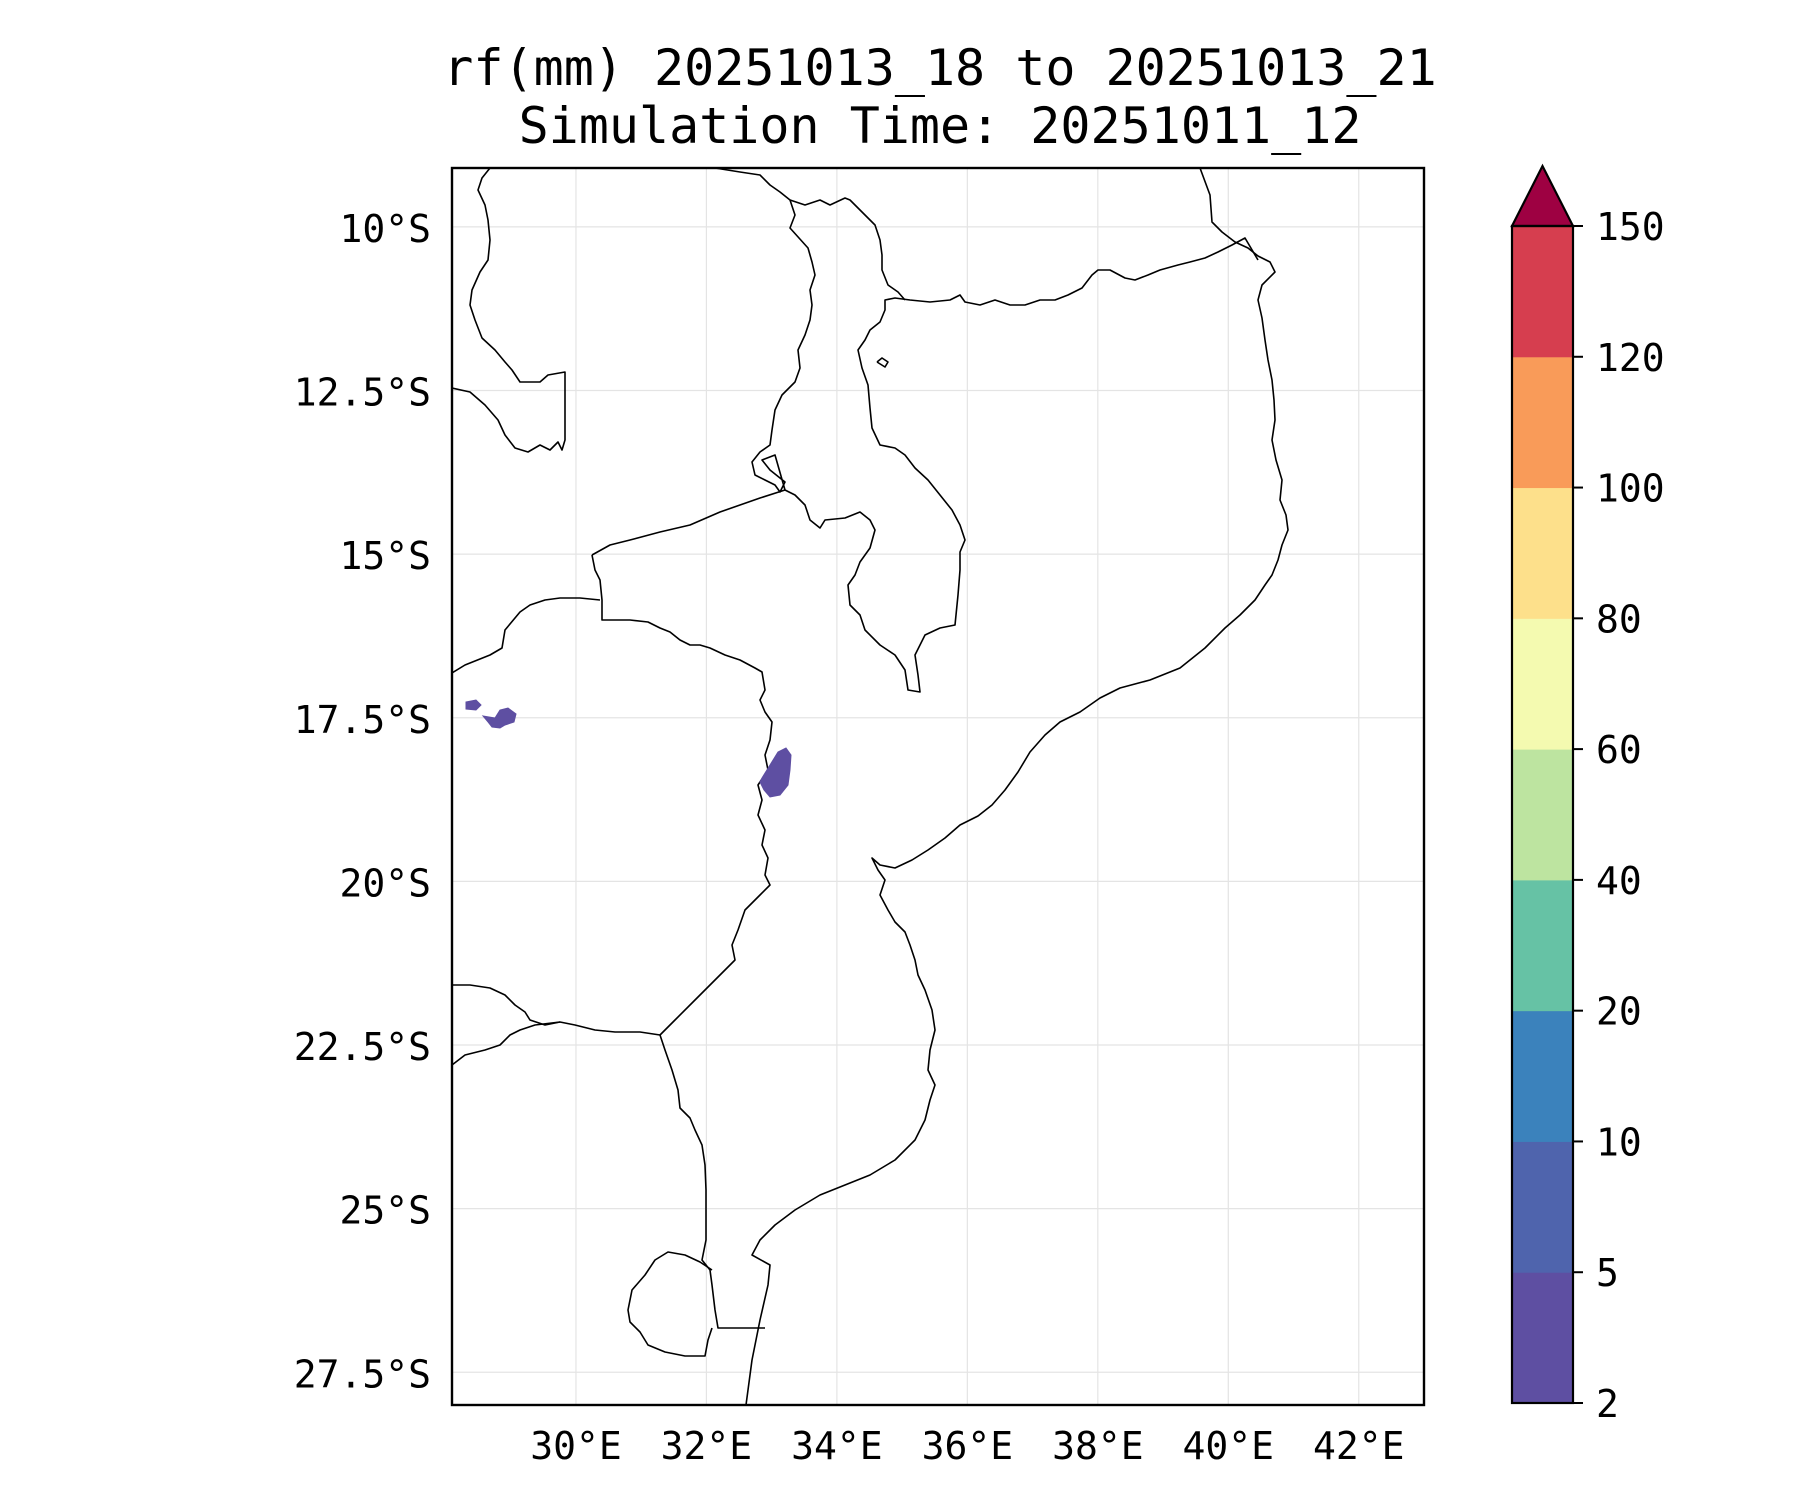  I want to click on border-malawi-east, so click(847, 249).